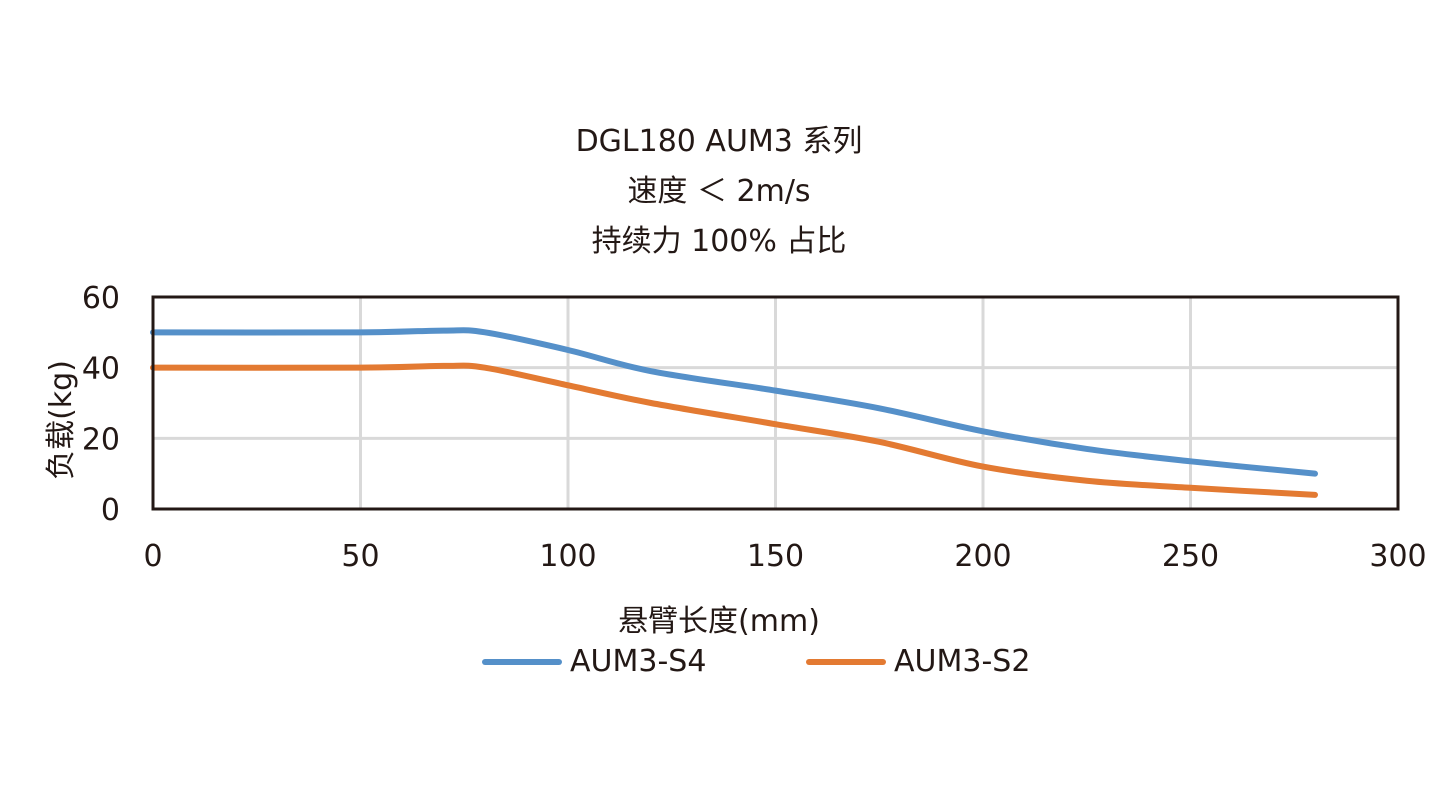  I want to click on legend-item-s4: AUM3-S4, so click(594, 661).